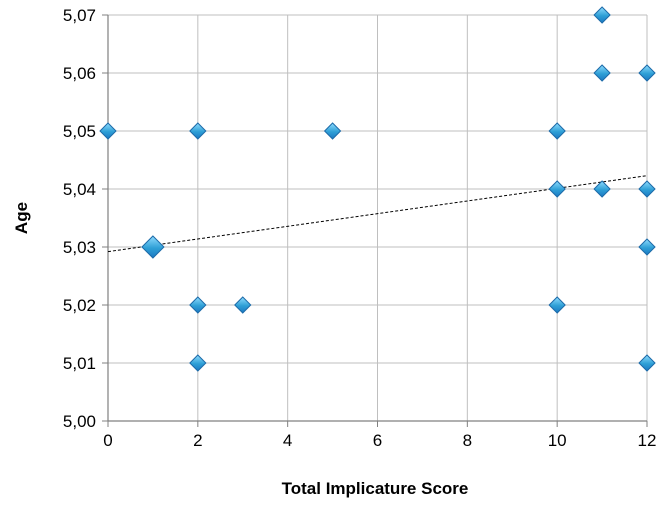 The image size is (657, 506). Describe the element at coordinates (375, 488) in the screenshot. I see `x-axis-title: Total Implicature Score` at that location.